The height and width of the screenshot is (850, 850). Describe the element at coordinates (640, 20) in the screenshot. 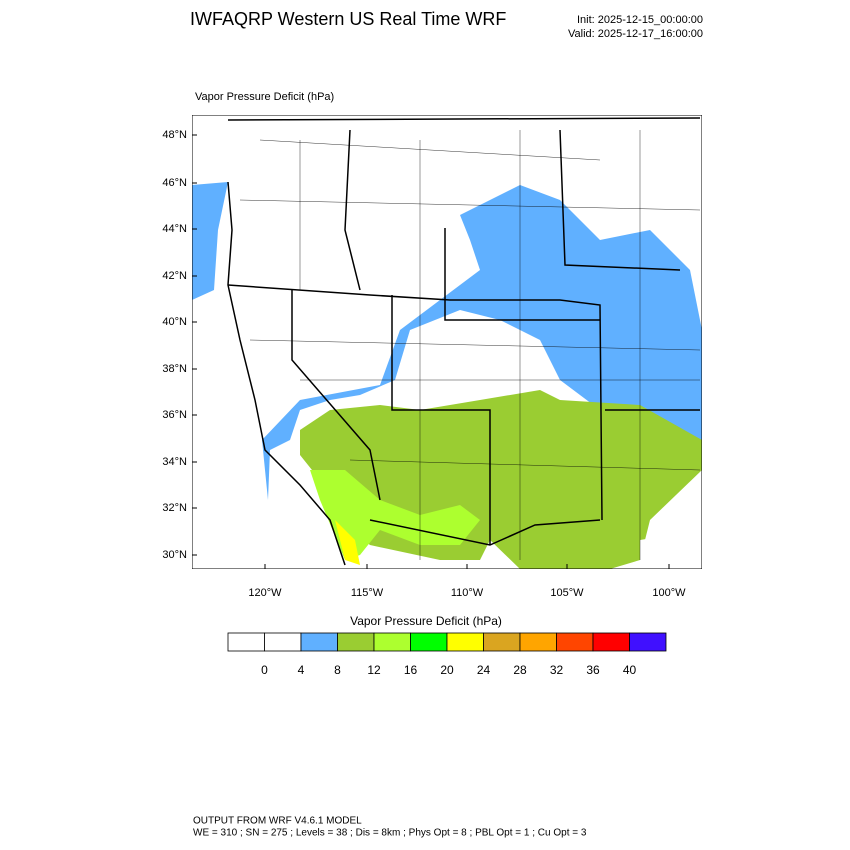

I see `init-time: Init: 2025-12-15_00:00:00` at that location.